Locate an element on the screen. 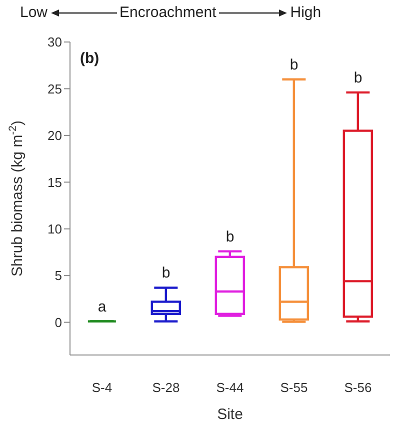  x-axis-title: Site is located at coordinates (230, 414).